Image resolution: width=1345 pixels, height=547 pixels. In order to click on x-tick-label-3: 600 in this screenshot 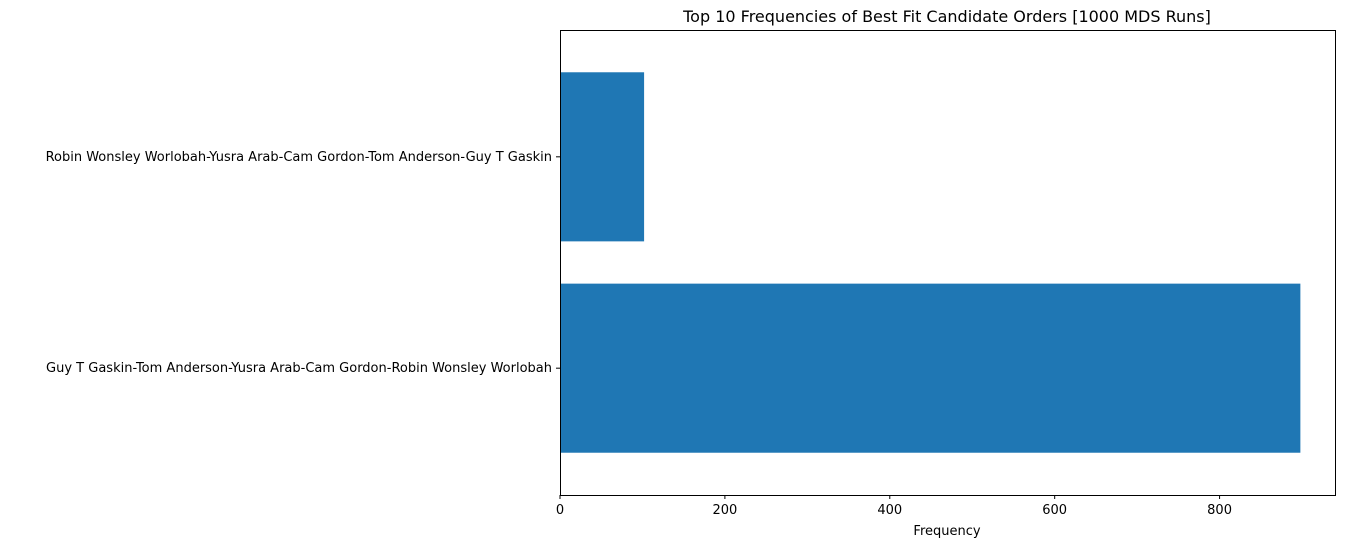, I will do `click(1054, 510)`.